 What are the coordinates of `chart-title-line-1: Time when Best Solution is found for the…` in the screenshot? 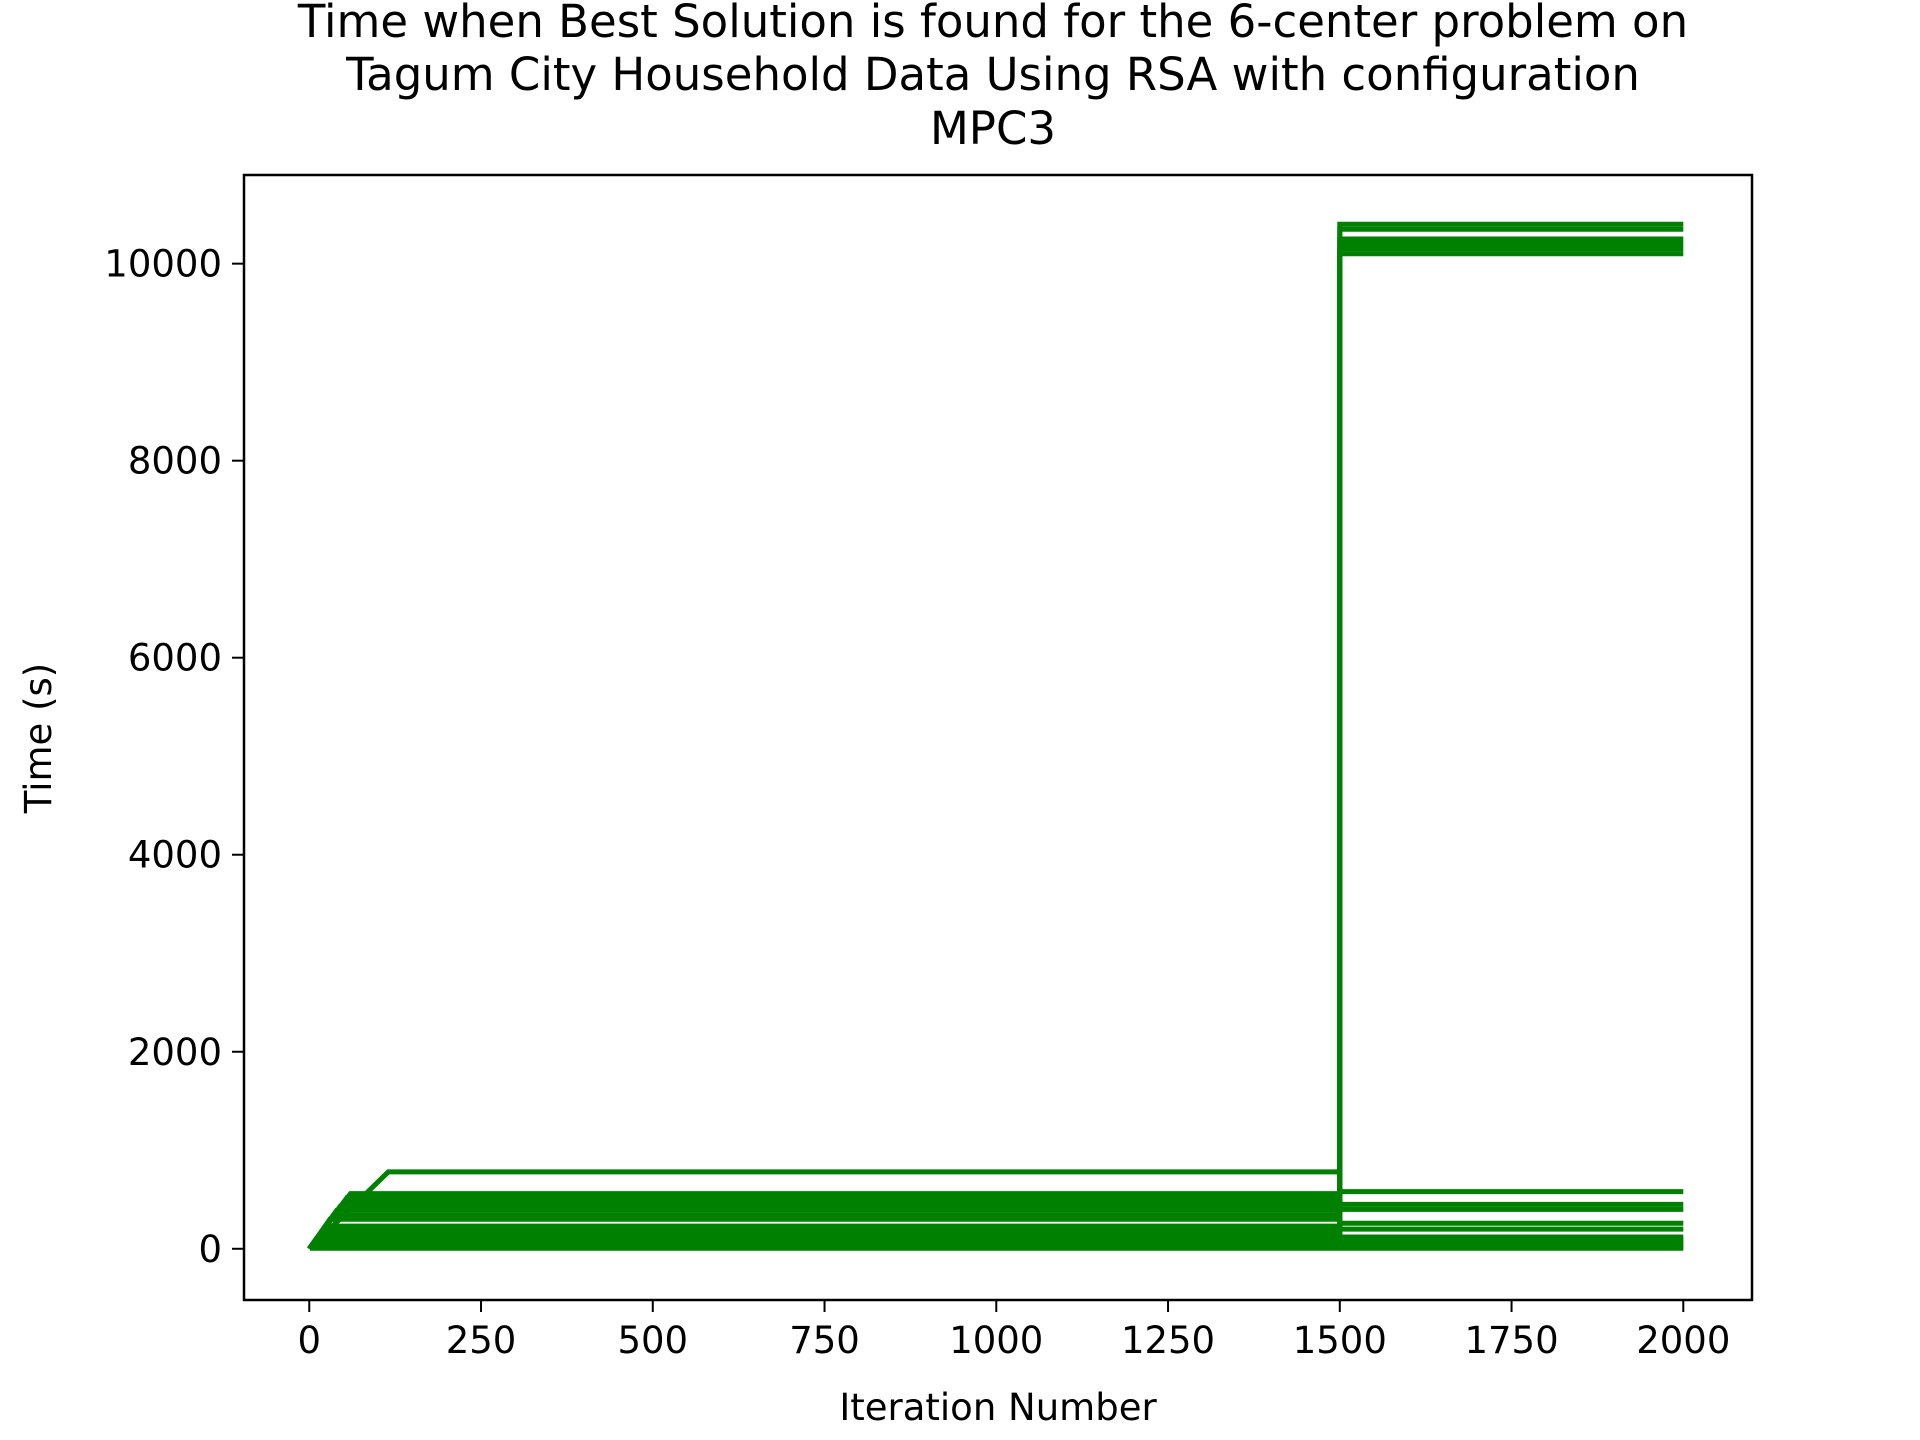 It's located at (992, 24).